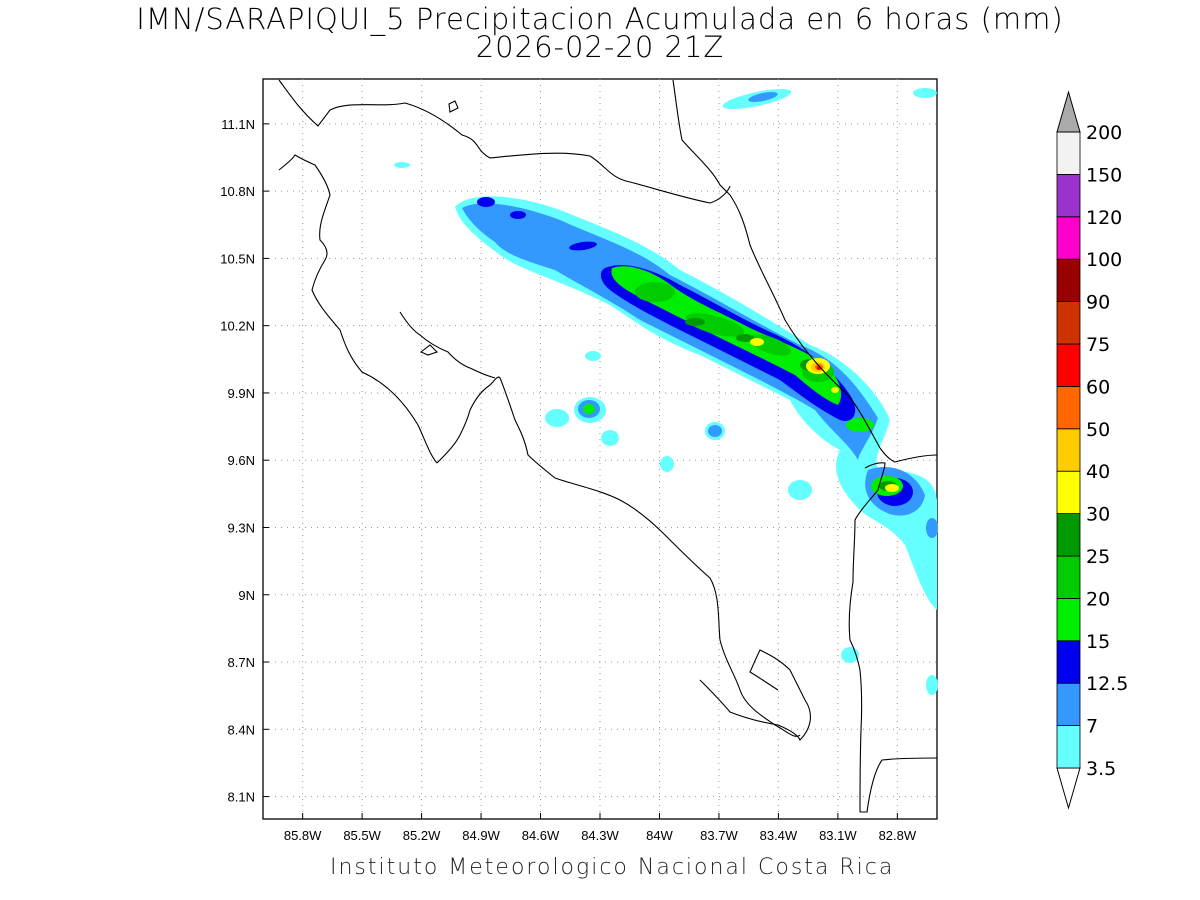 The height and width of the screenshot is (900, 1200). I want to click on nicoya-bay, so click(447, 345).